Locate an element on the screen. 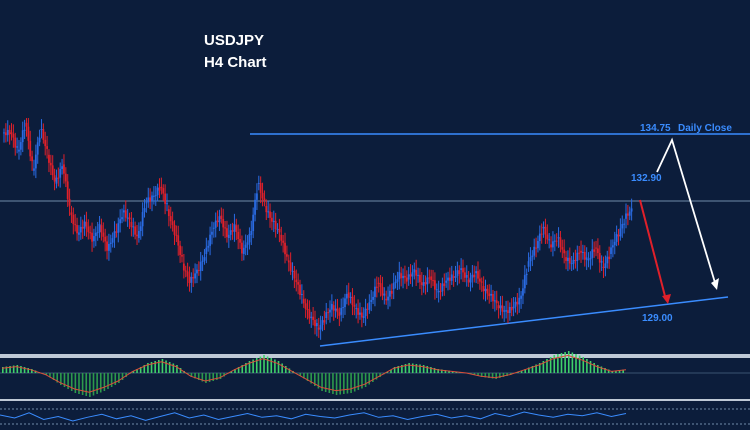 The height and width of the screenshot is (430, 750). support-trendline is located at coordinates (524, 321).